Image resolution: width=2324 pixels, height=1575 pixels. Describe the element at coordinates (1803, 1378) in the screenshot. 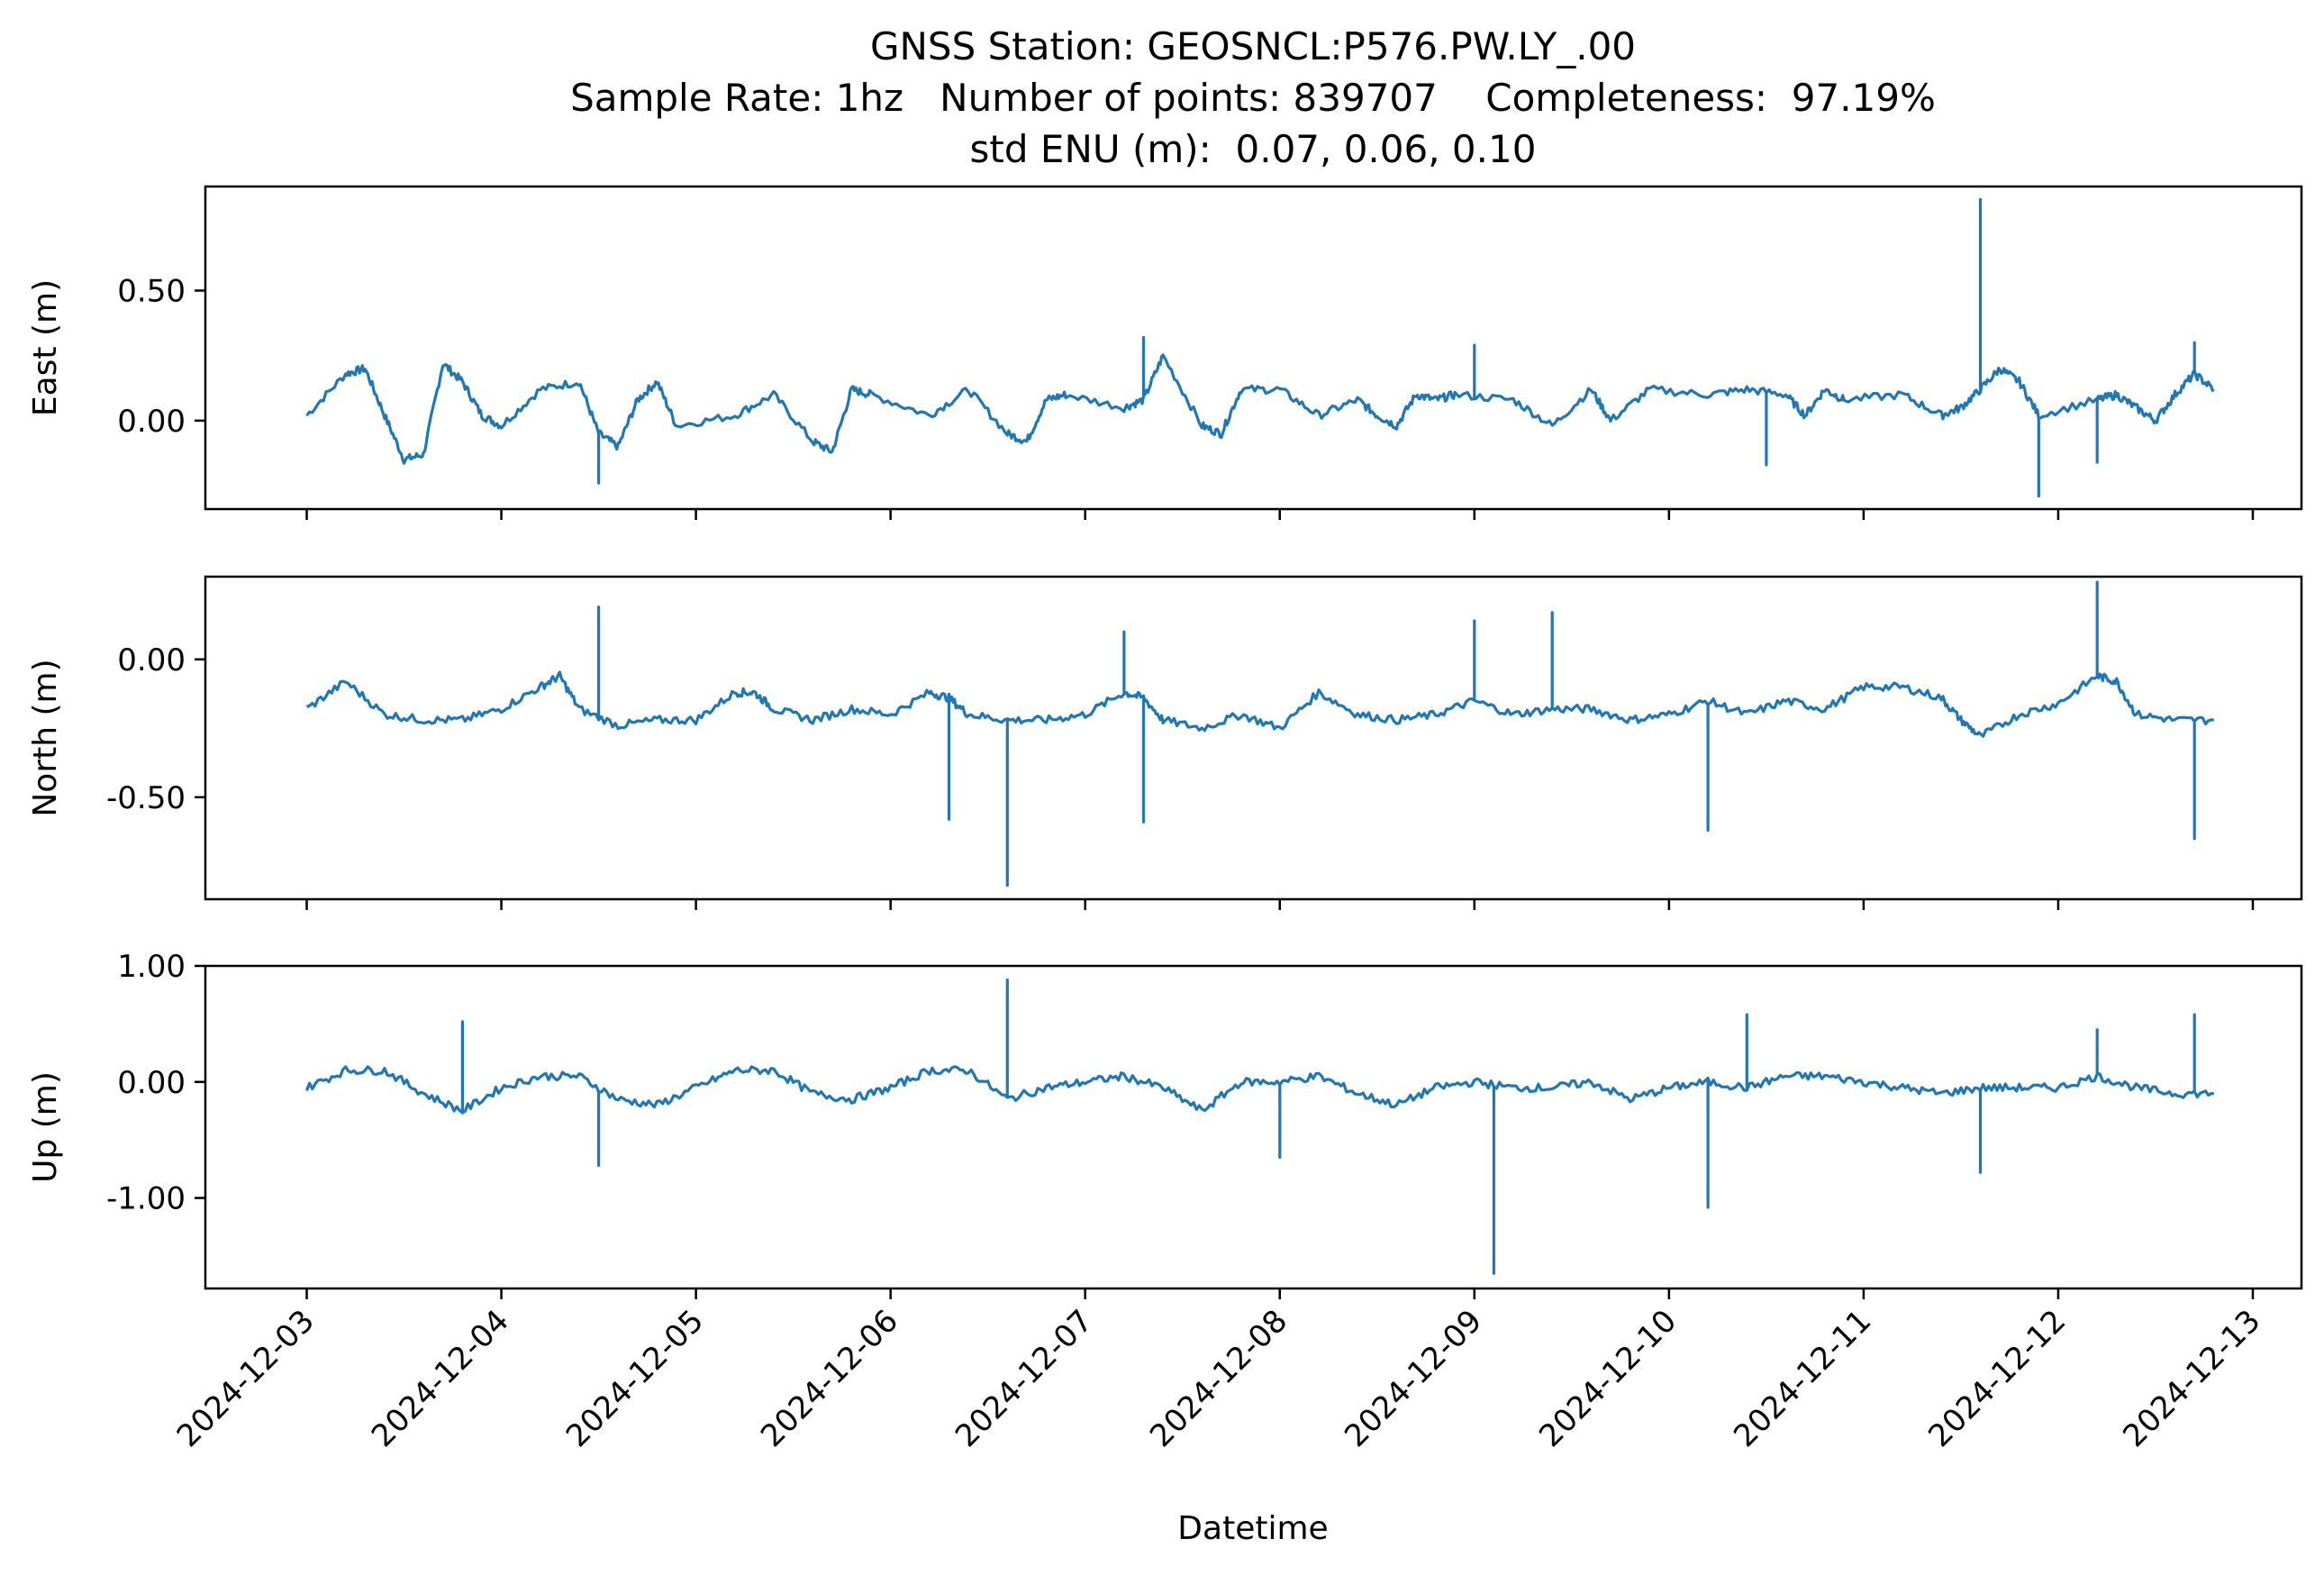

I see `x-tick-label: 2024-12-11` at that location.